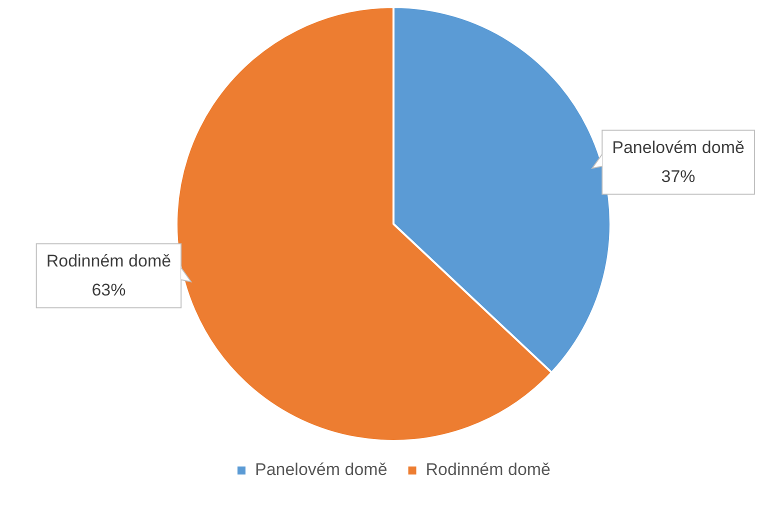  What do you see at coordinates (321, 470) in the screenshot?
I see `legend-label: Panelovém domě` at bounding box center [321, 470].